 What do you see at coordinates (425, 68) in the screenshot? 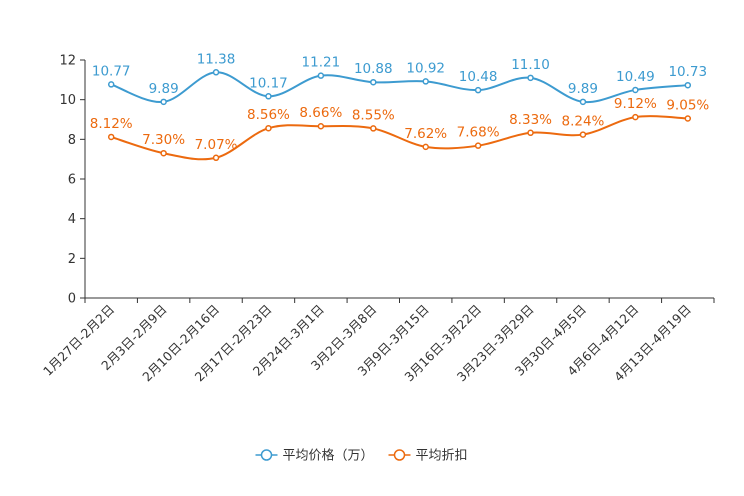
I see `data-label: 10.92` at bounding box center [425, 68].